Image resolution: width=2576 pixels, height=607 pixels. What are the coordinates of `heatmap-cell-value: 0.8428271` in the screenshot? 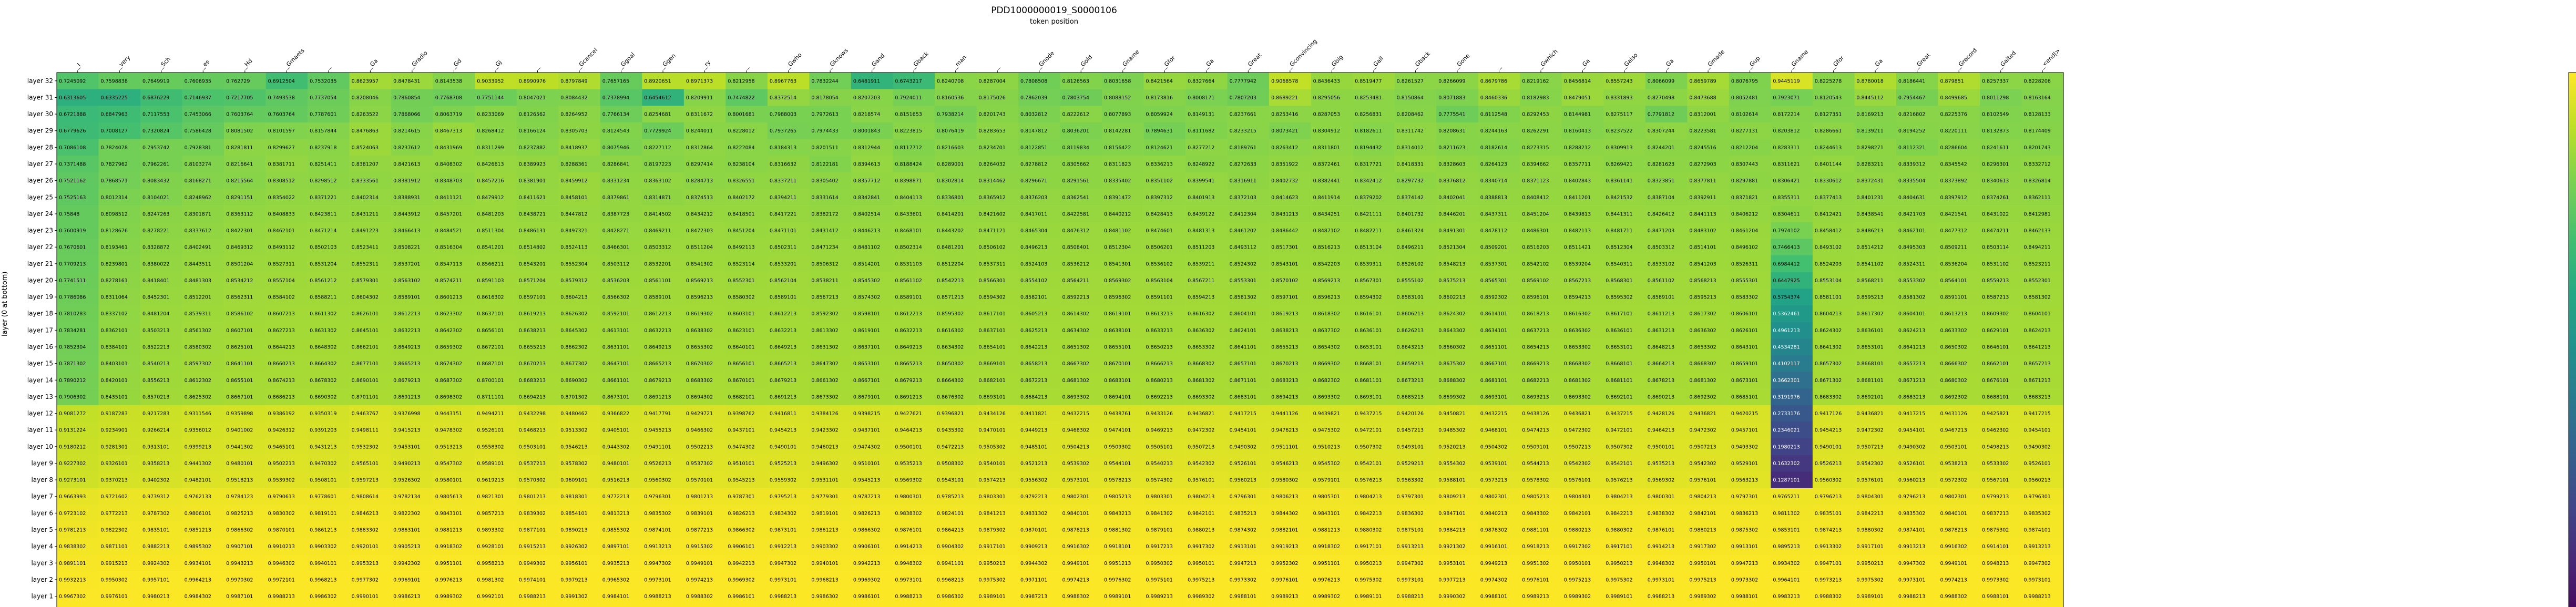 It's located at (615, 231).